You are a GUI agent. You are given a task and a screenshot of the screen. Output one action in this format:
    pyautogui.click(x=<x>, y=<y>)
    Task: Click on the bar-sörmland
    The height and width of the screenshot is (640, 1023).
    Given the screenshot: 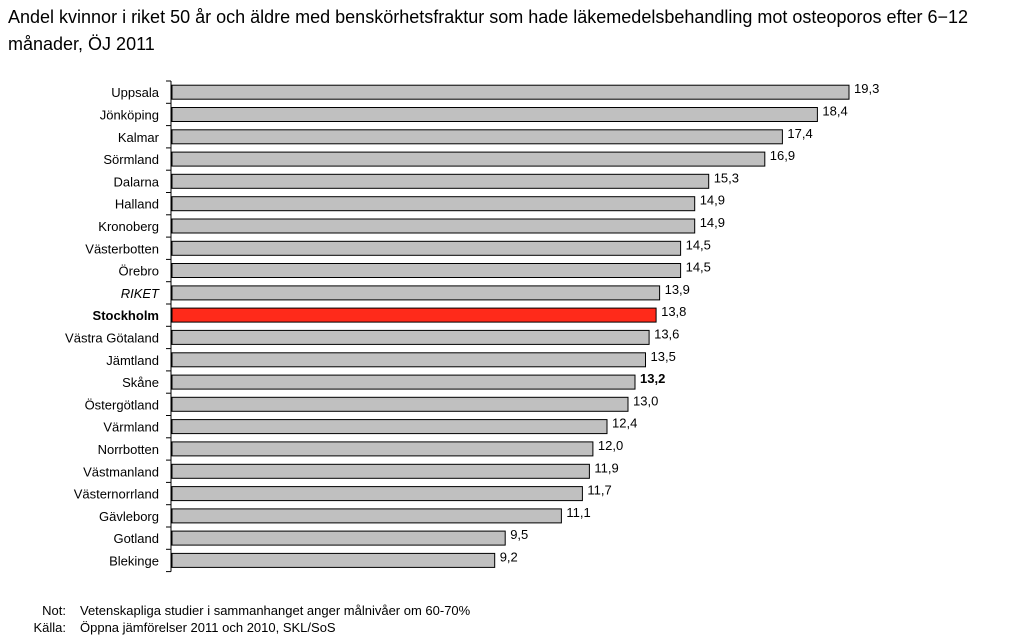 What is the action you would take?
    pyautogui.click(x=468, y=159)
    